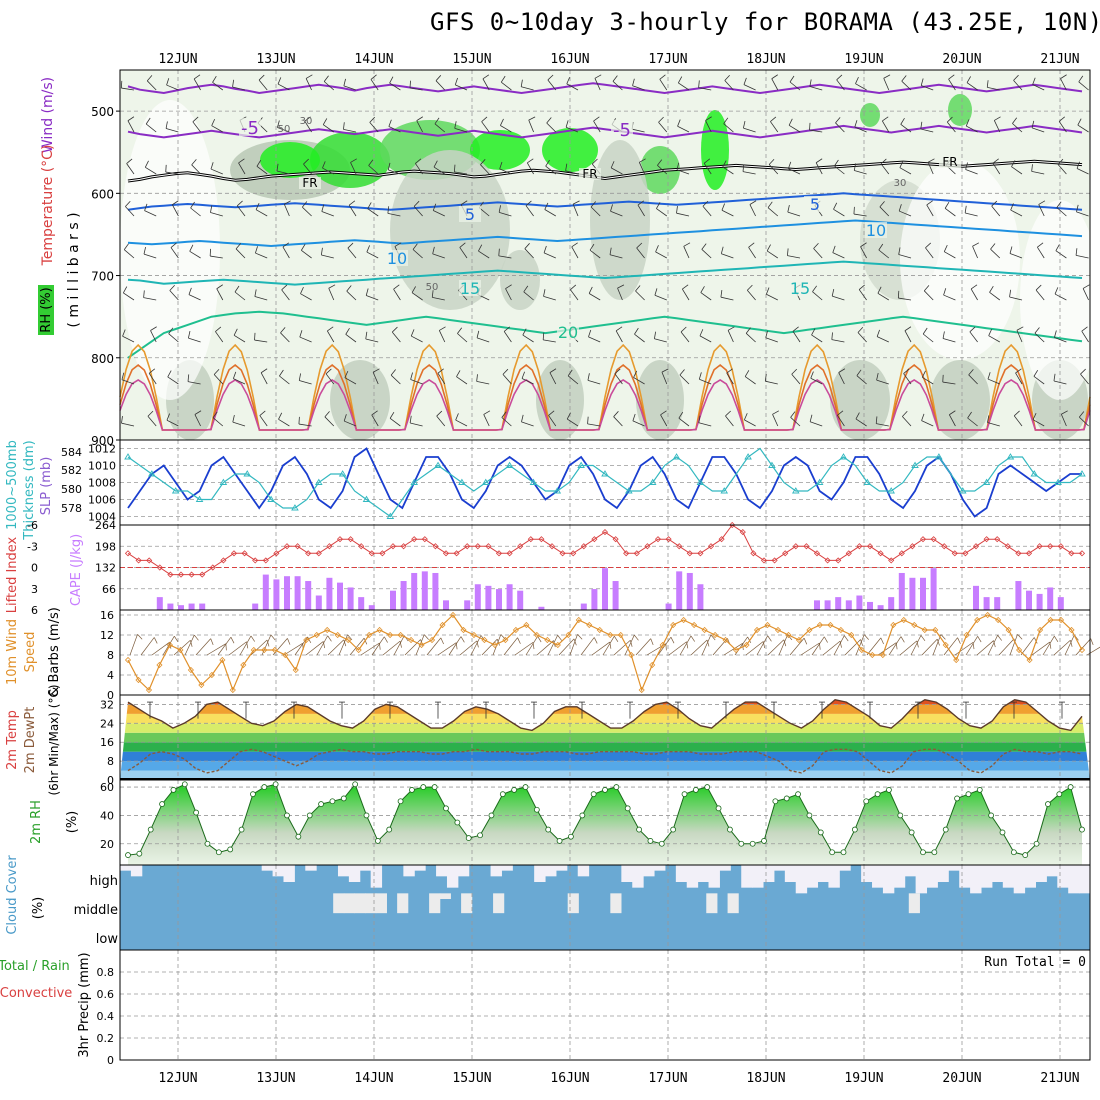 This screenshot has width=1100, height=1100. What do you see at coordinates (102, 194) in the screenshot?
I see `y-tick-label: 600` at bounding box center [102, 194].